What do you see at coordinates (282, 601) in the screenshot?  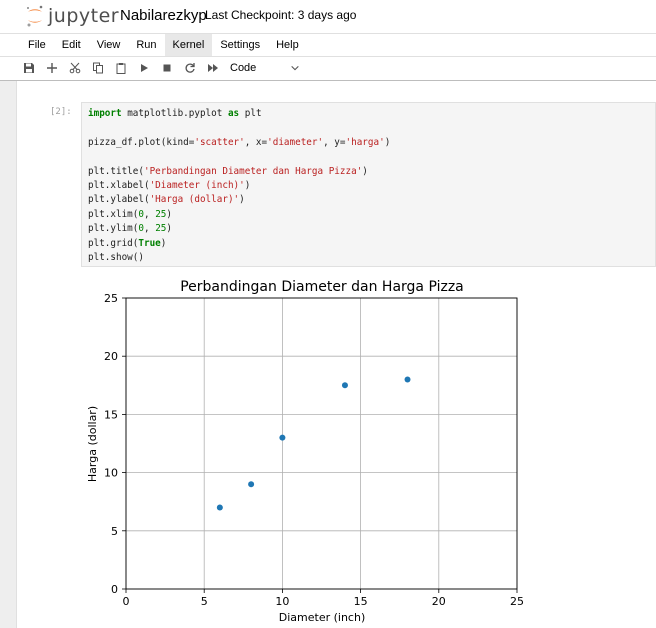 I see `x-tick-label: 10` at bounding box center [282, 601].